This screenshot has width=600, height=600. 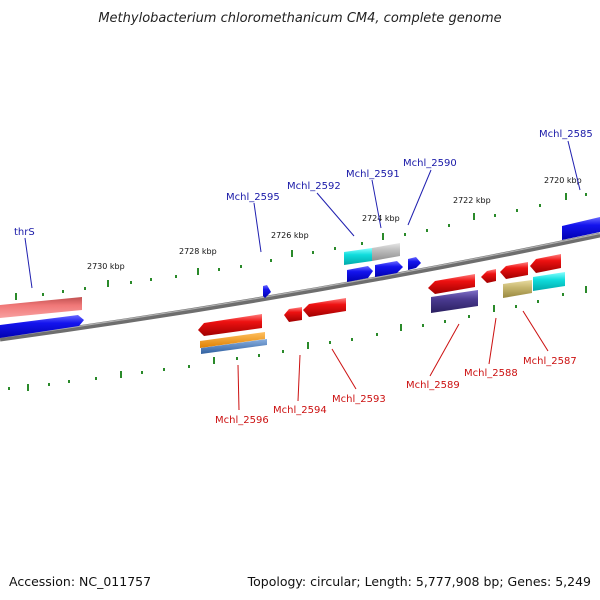 What do you see at coordinates (80, 581) in the screenshot?
I see `accession-text: Accession: NC_011757` at bounding box center [80, 581].